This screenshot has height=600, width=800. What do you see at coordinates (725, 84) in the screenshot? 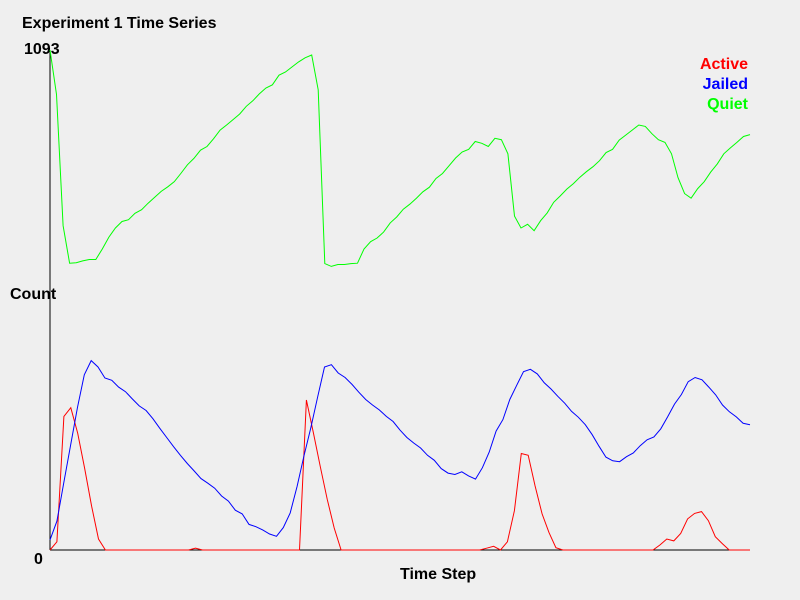
I see `legend-jailed: Jailed` at bounding box center [725, 84].